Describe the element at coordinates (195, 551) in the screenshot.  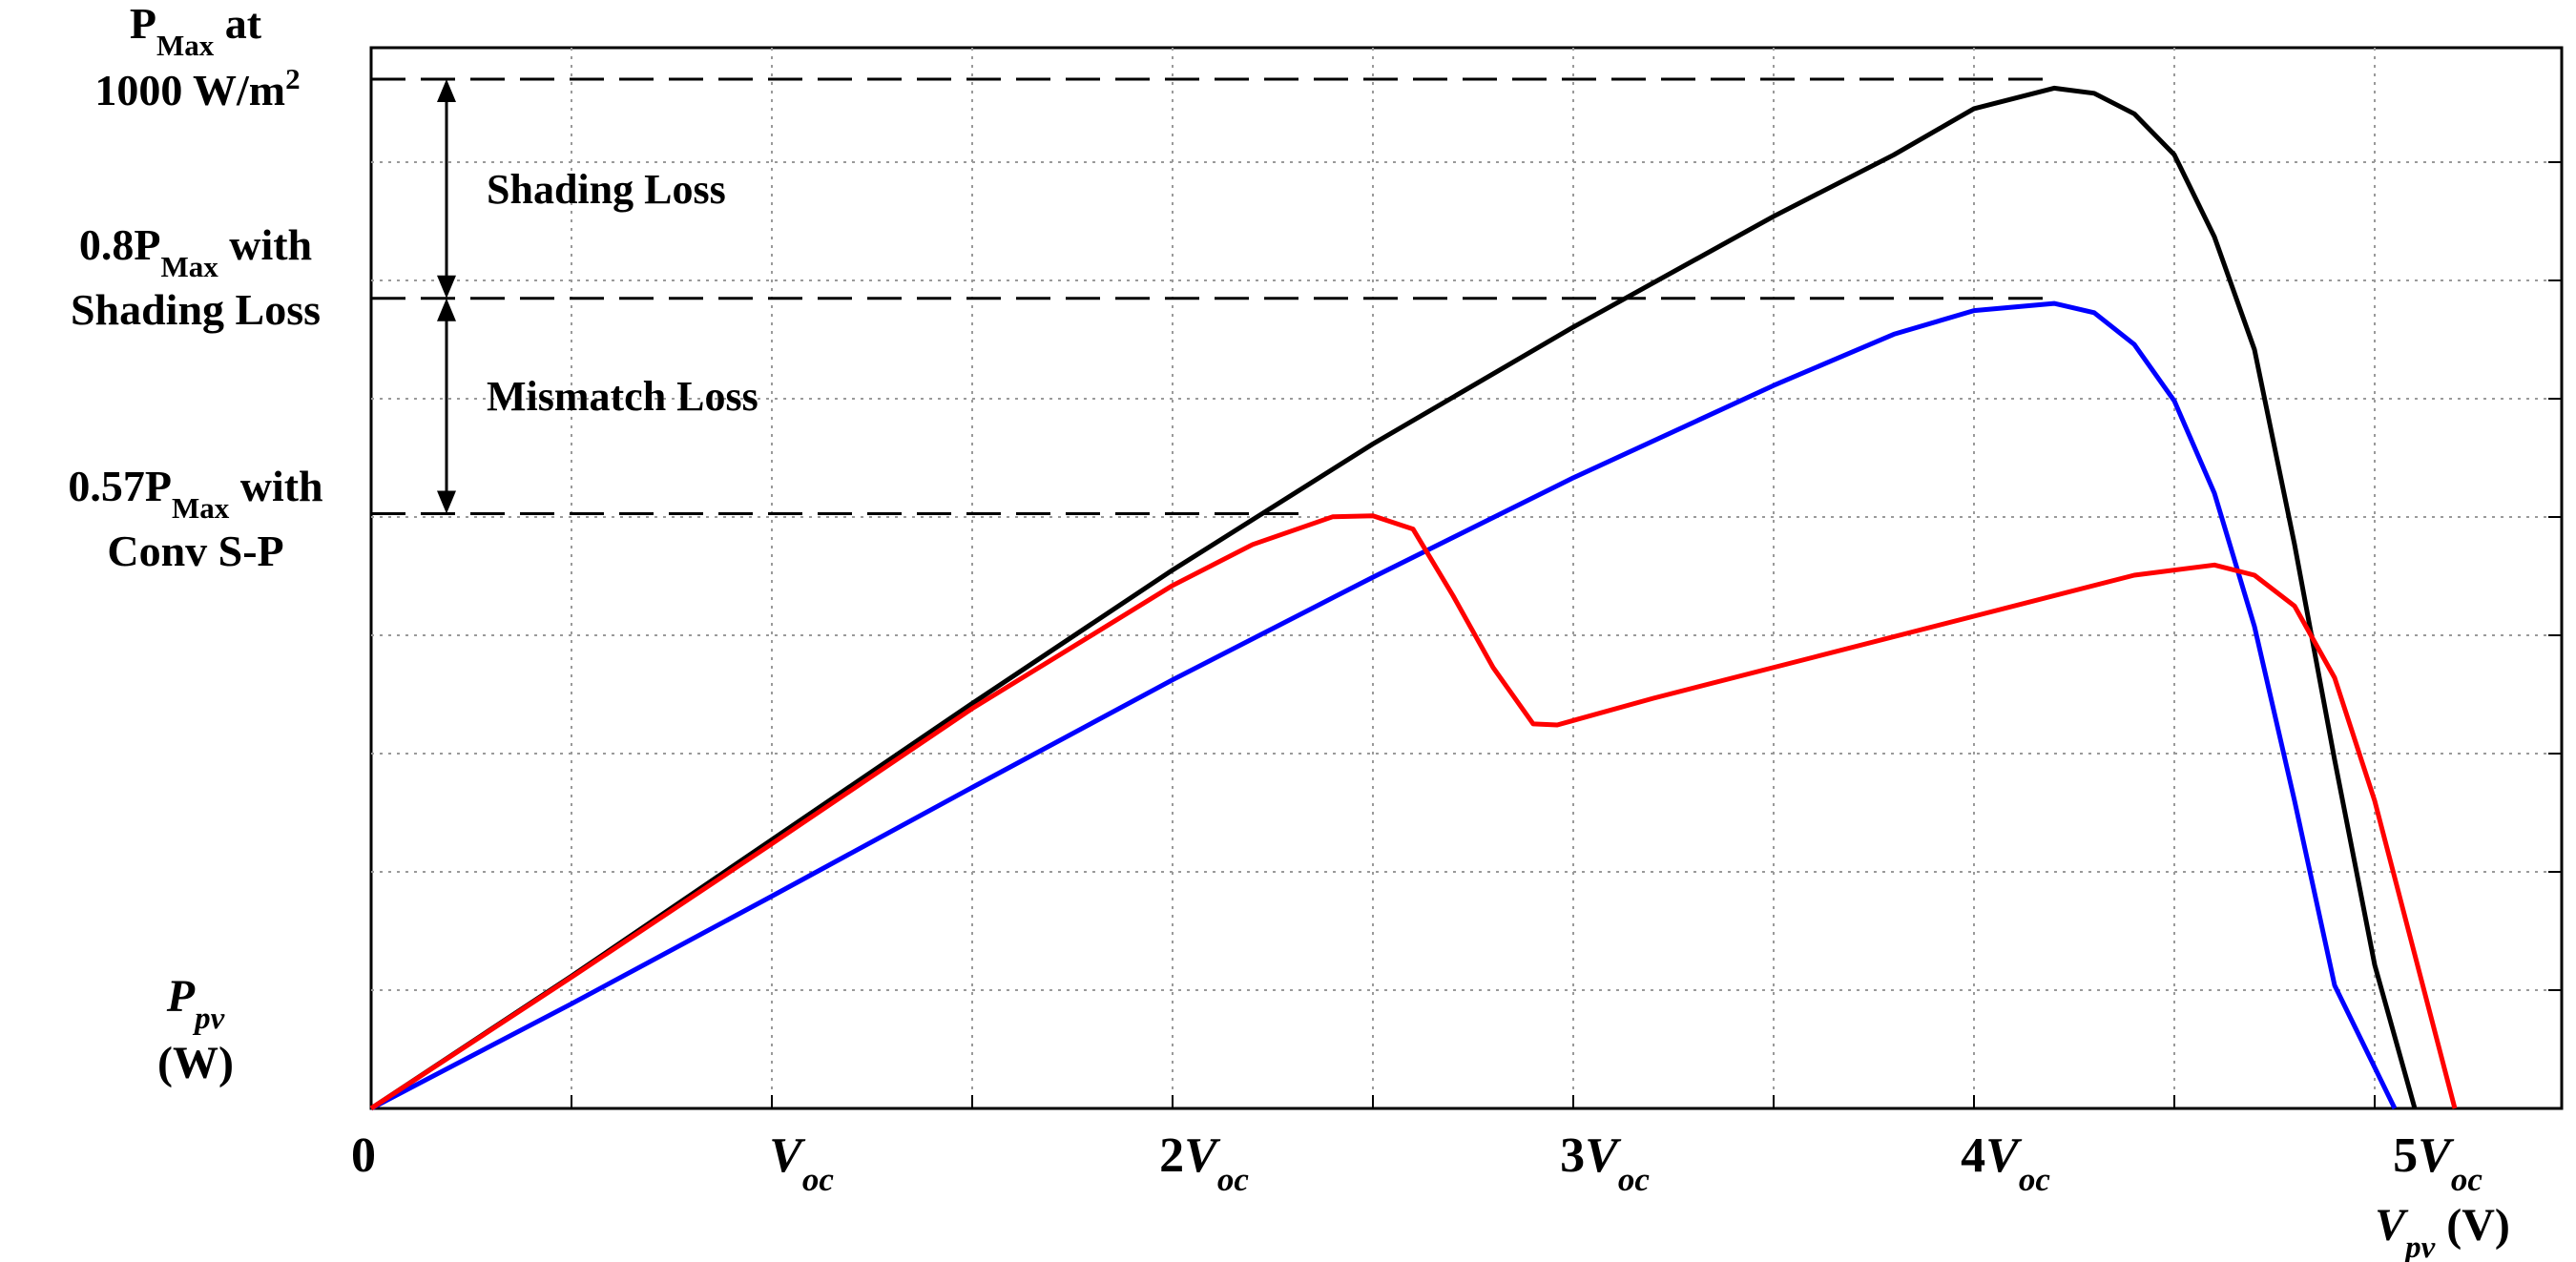
I see `y-annotation-2-line-1: Conv S-P` at that location.